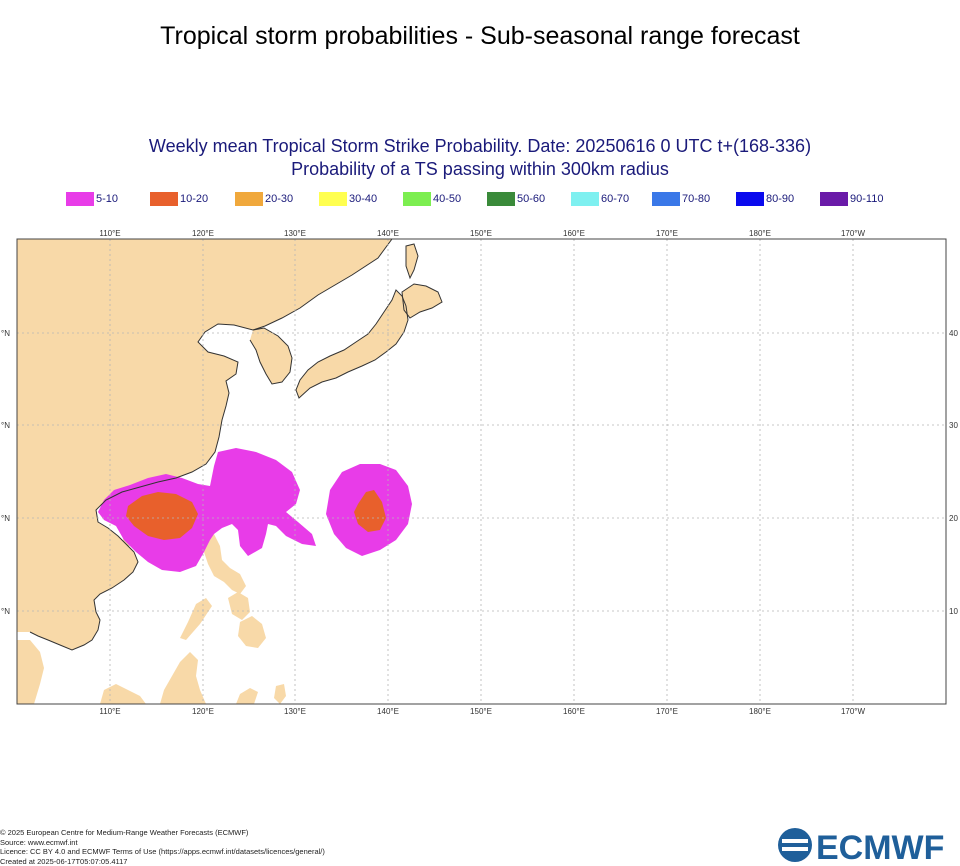 This screenshot has height=866, width=960. I want to click on ecmwf-logo-icon, so click(795, 845).